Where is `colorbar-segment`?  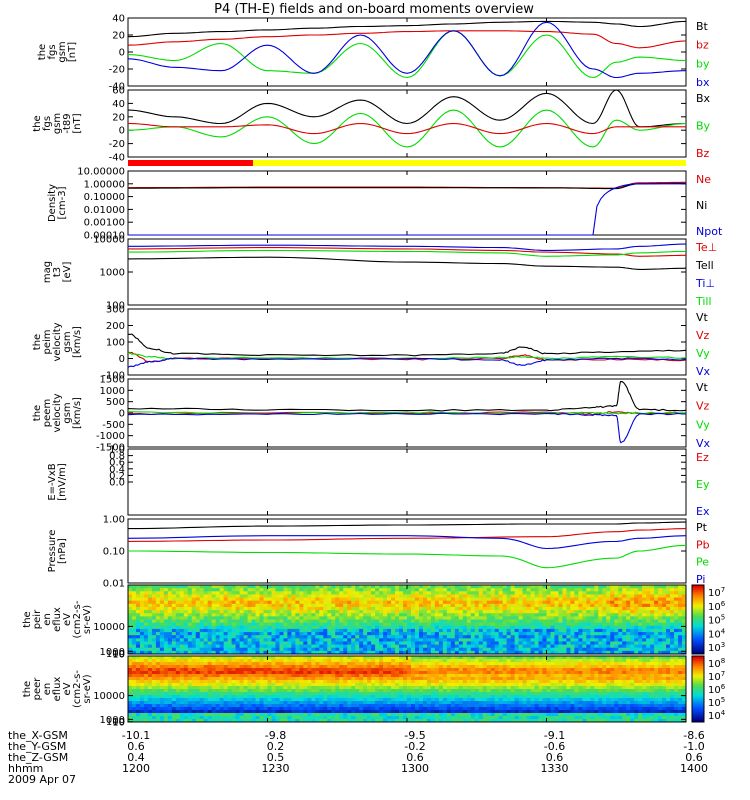 colorbar-segment is located at coordinates (698, 615).